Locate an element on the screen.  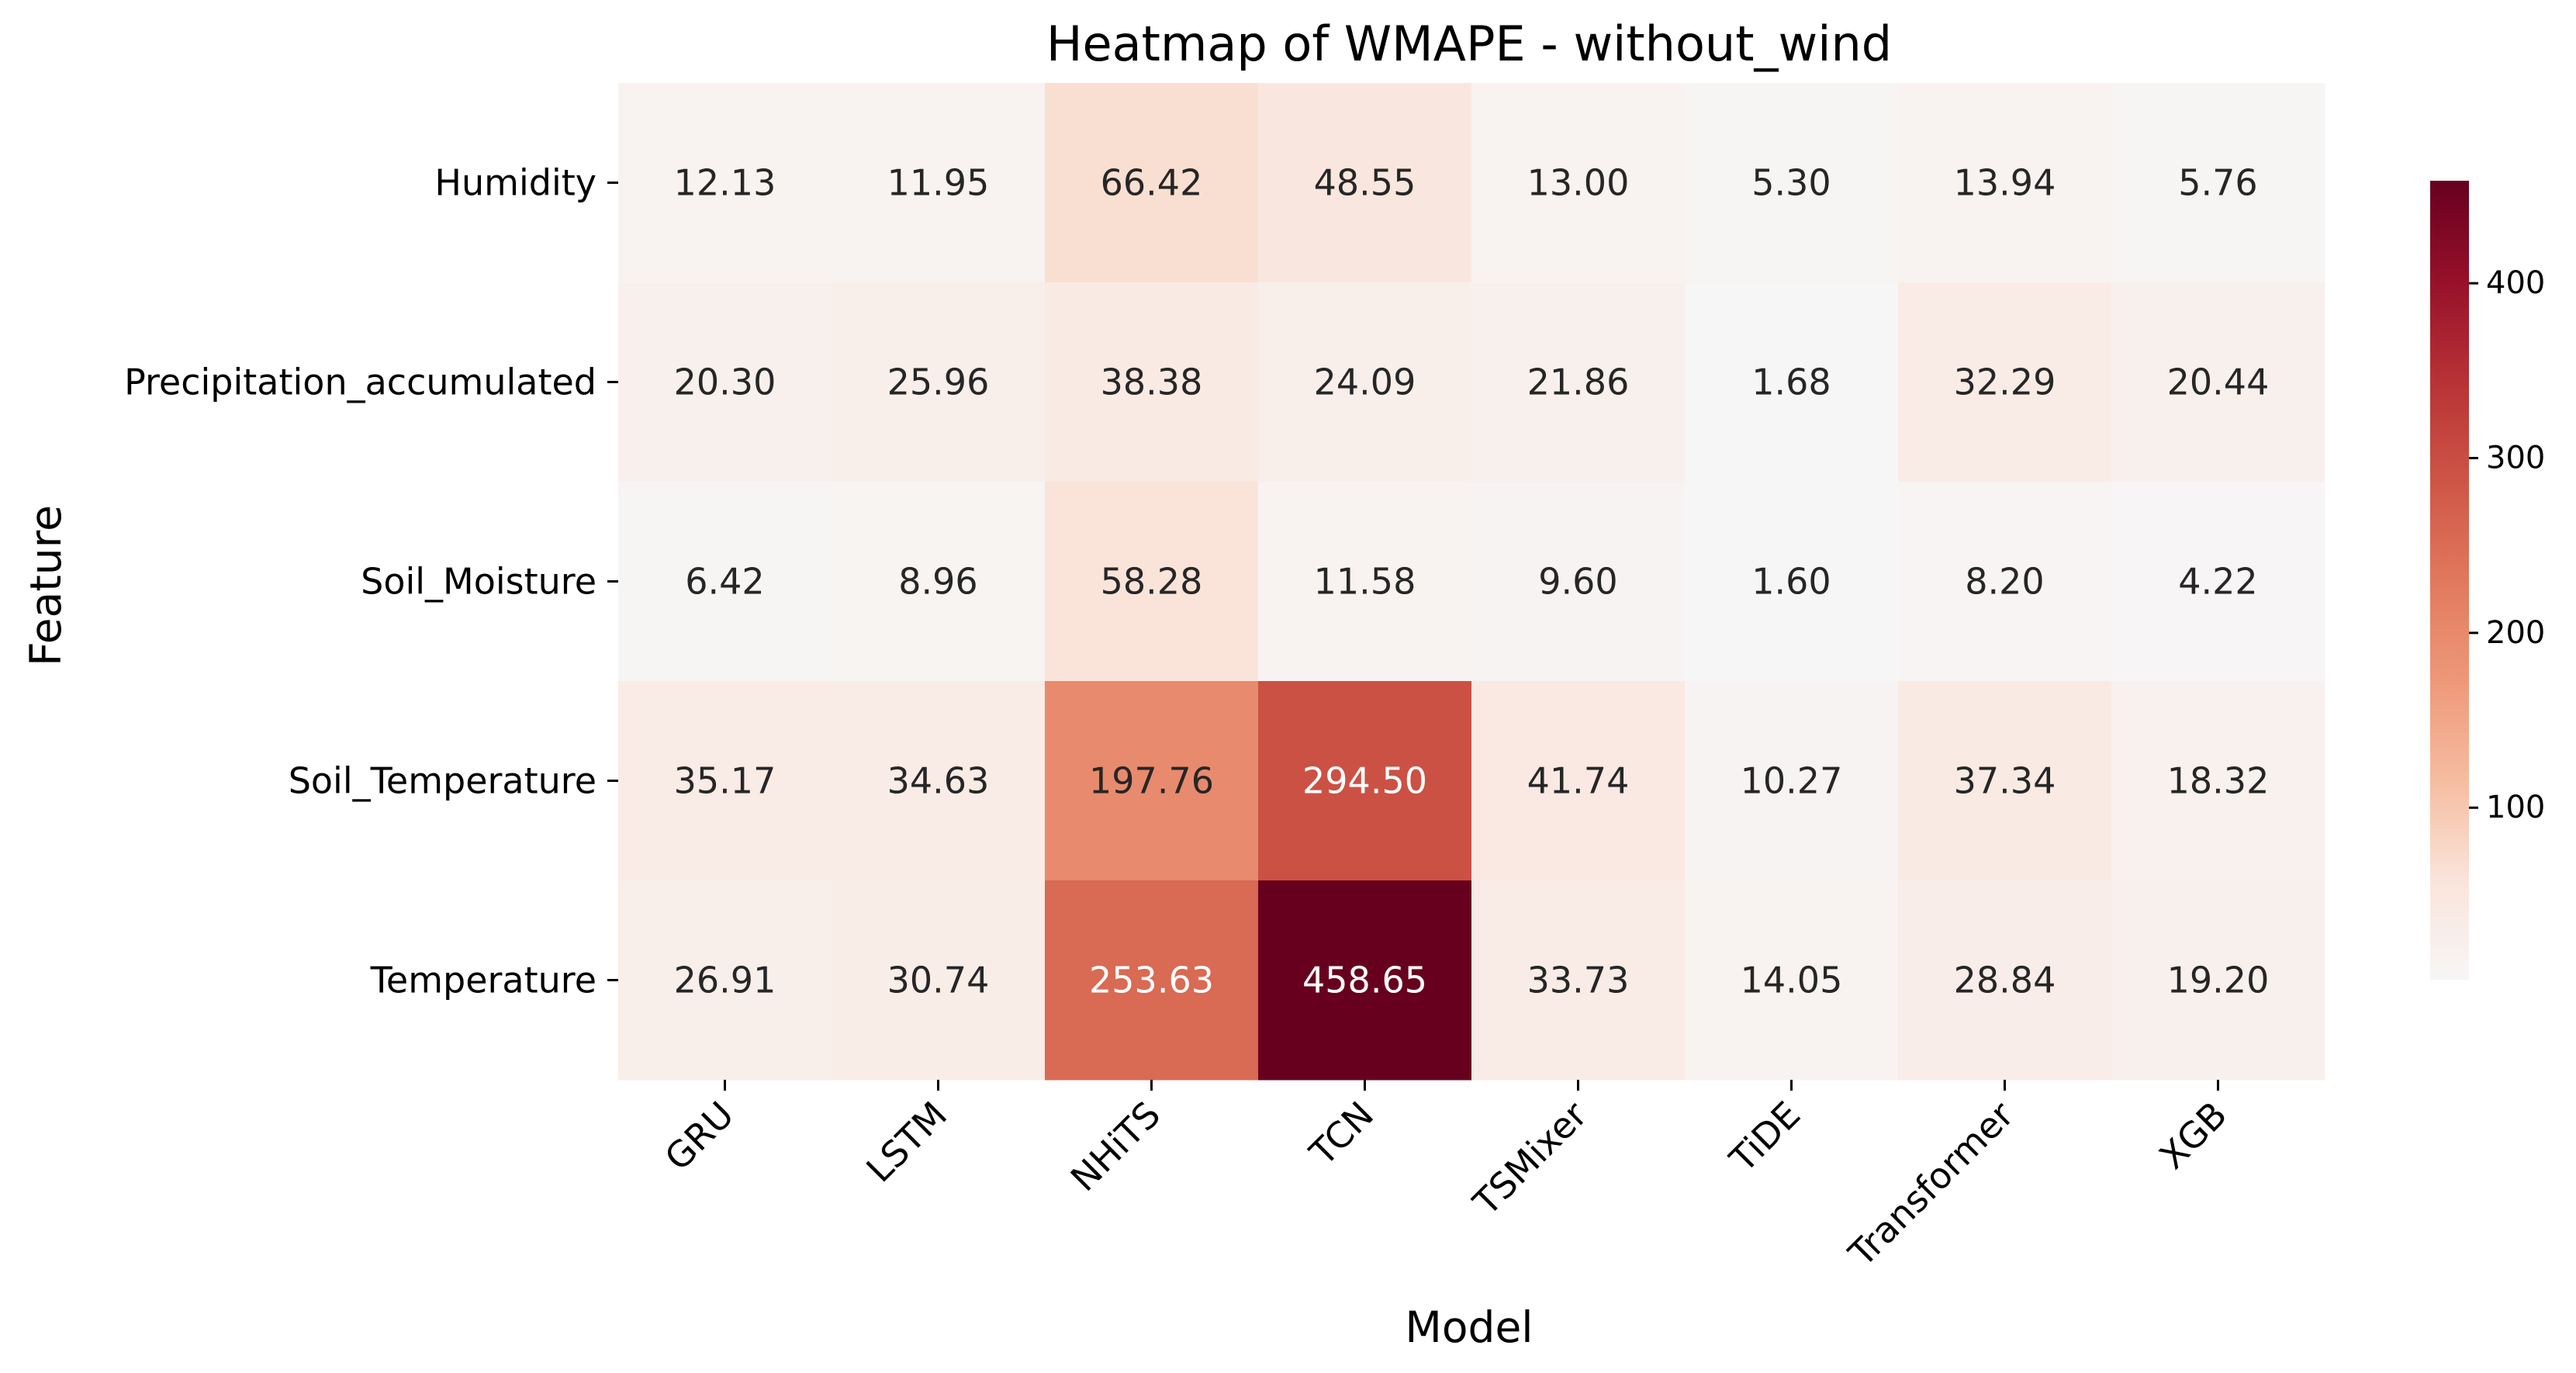
cell-value-label: 1.60 is located at coordinates (1791, 582).